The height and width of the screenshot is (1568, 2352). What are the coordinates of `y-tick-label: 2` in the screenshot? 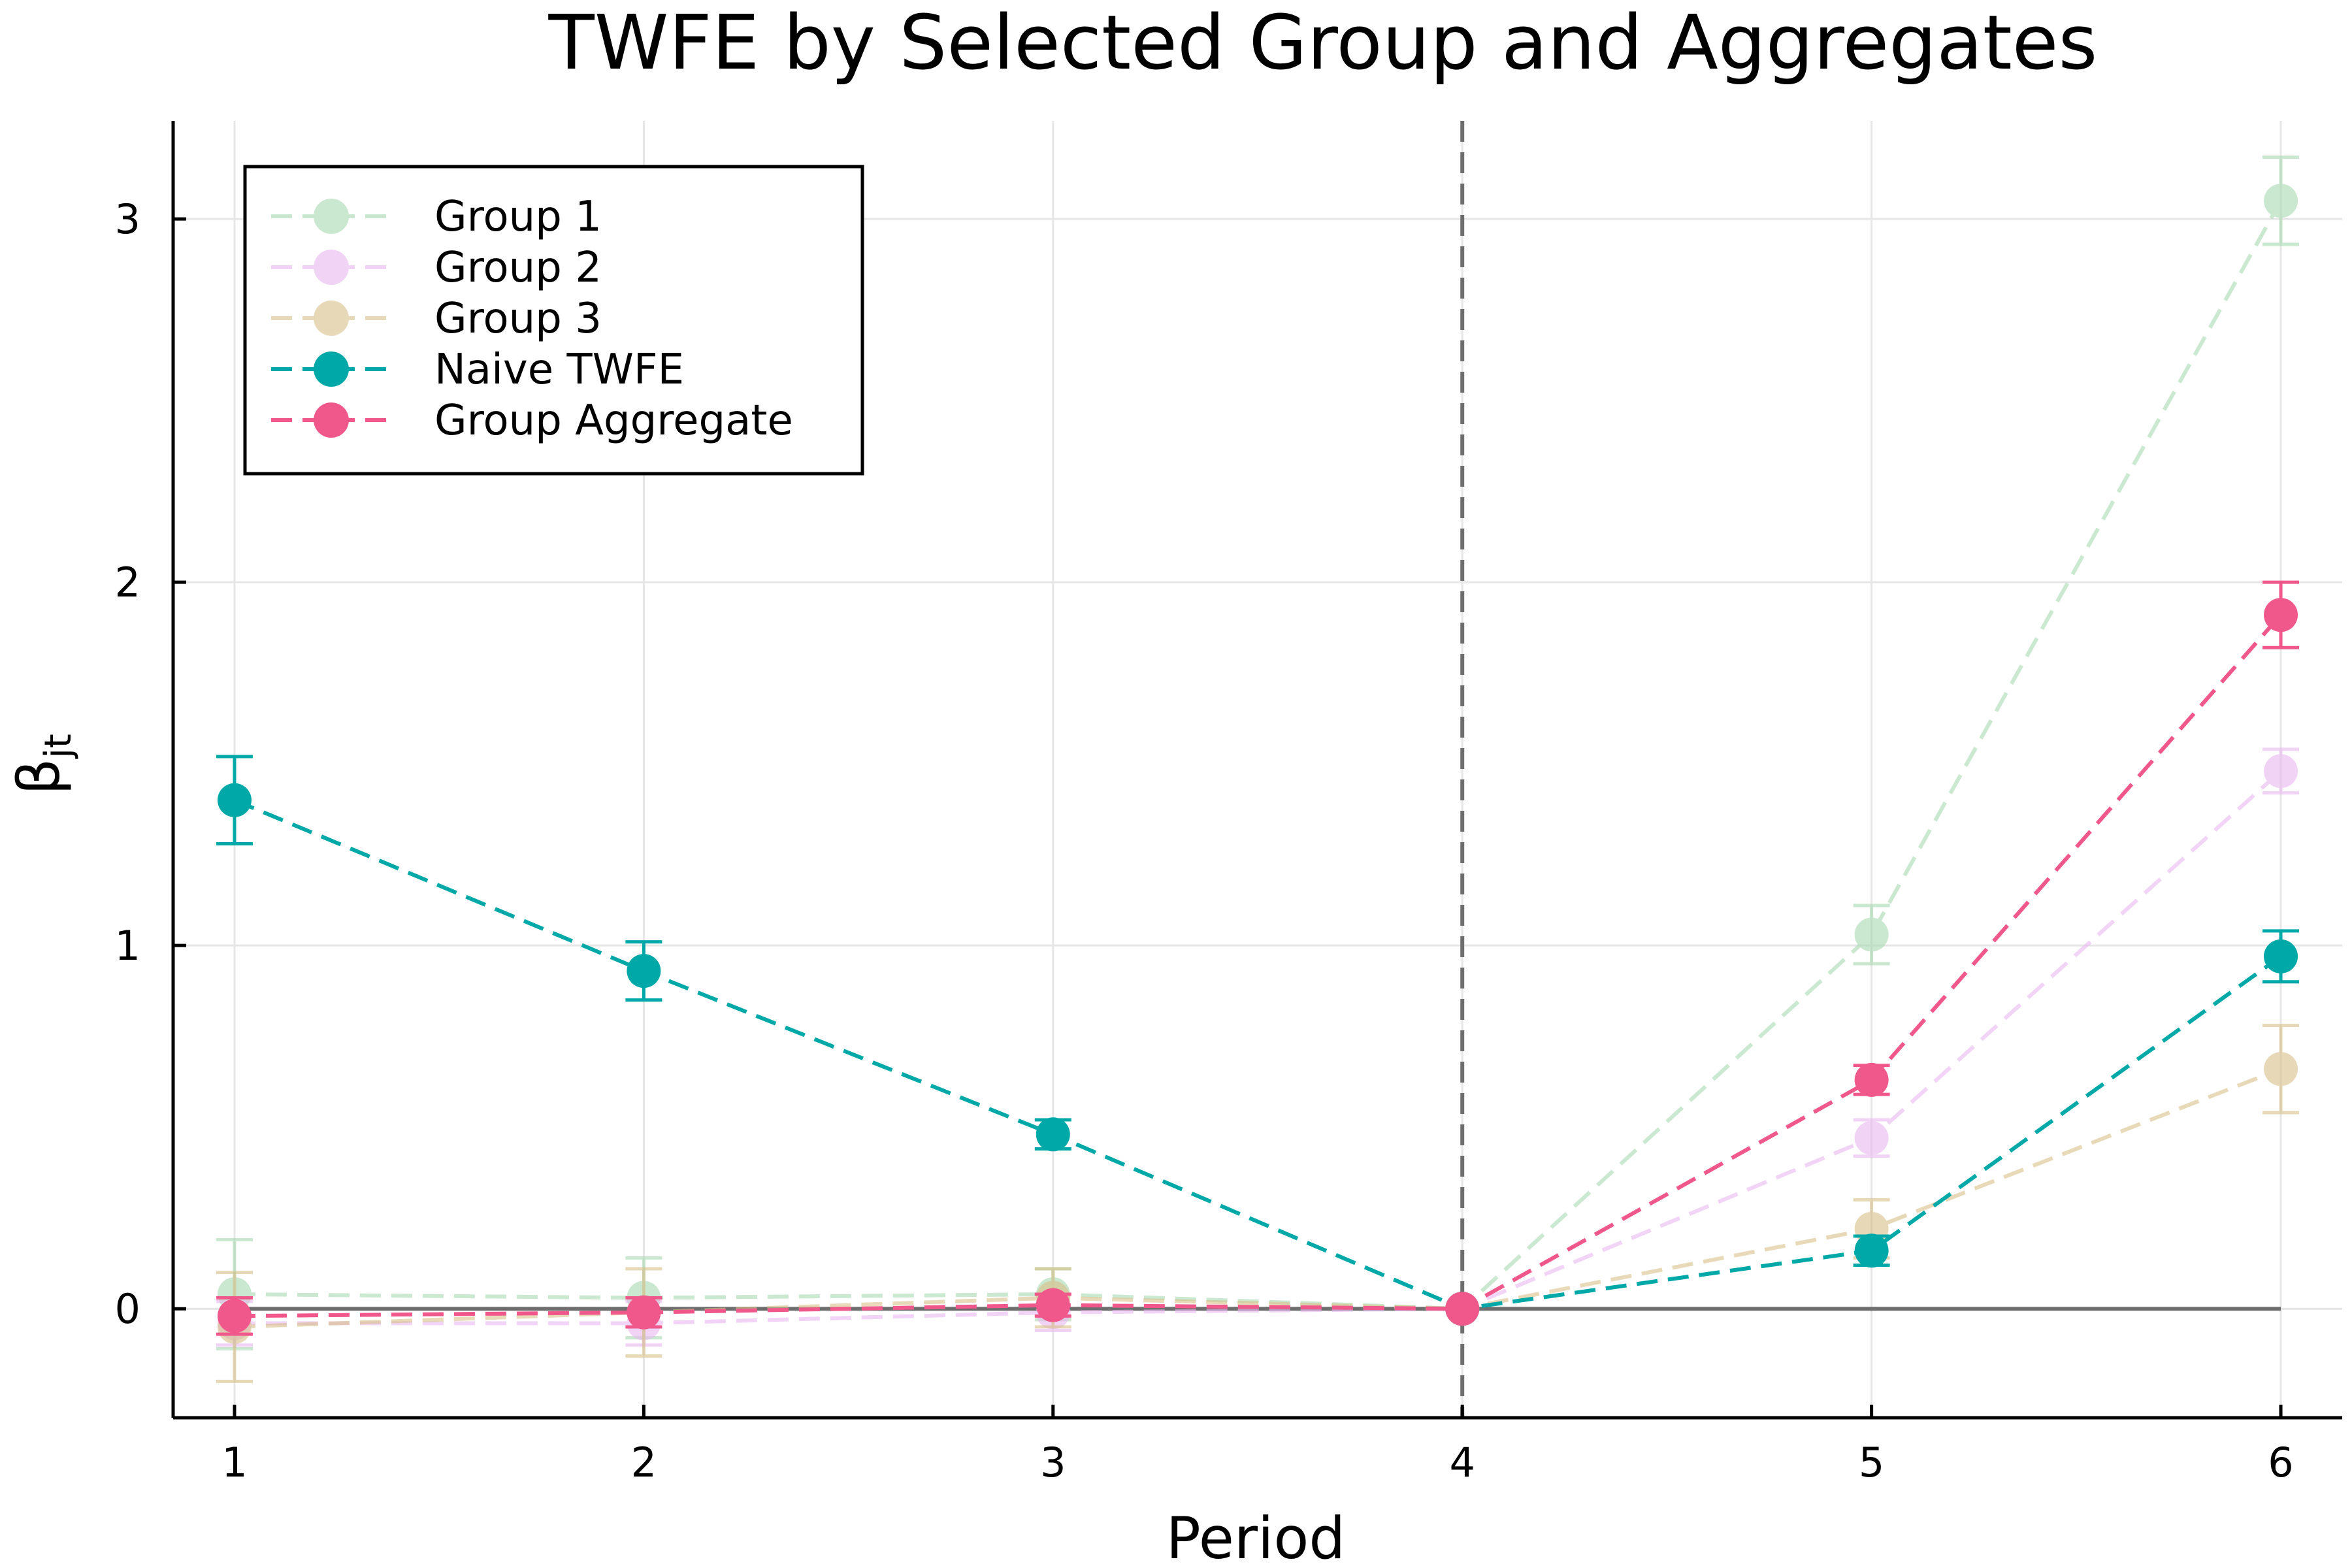 It's located at (127, 582).